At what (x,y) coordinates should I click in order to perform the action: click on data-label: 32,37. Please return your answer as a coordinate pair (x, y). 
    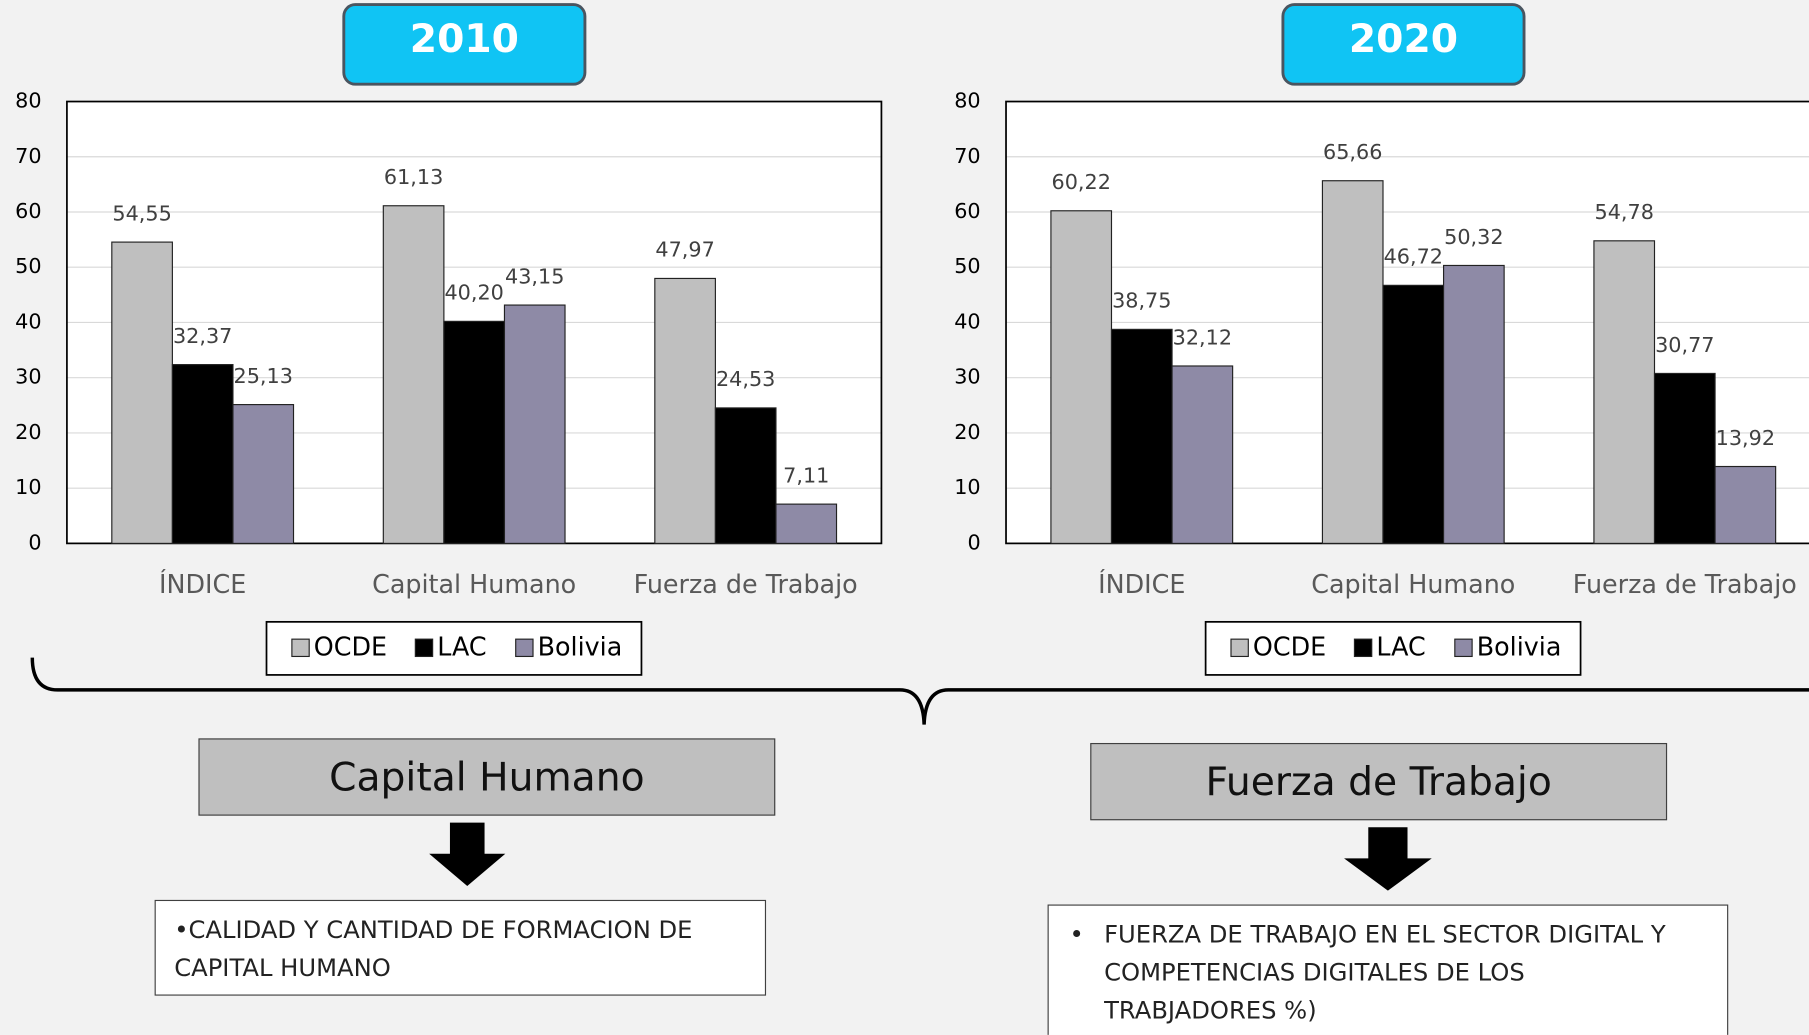
    Looking at the image, I should click on (202, 336).